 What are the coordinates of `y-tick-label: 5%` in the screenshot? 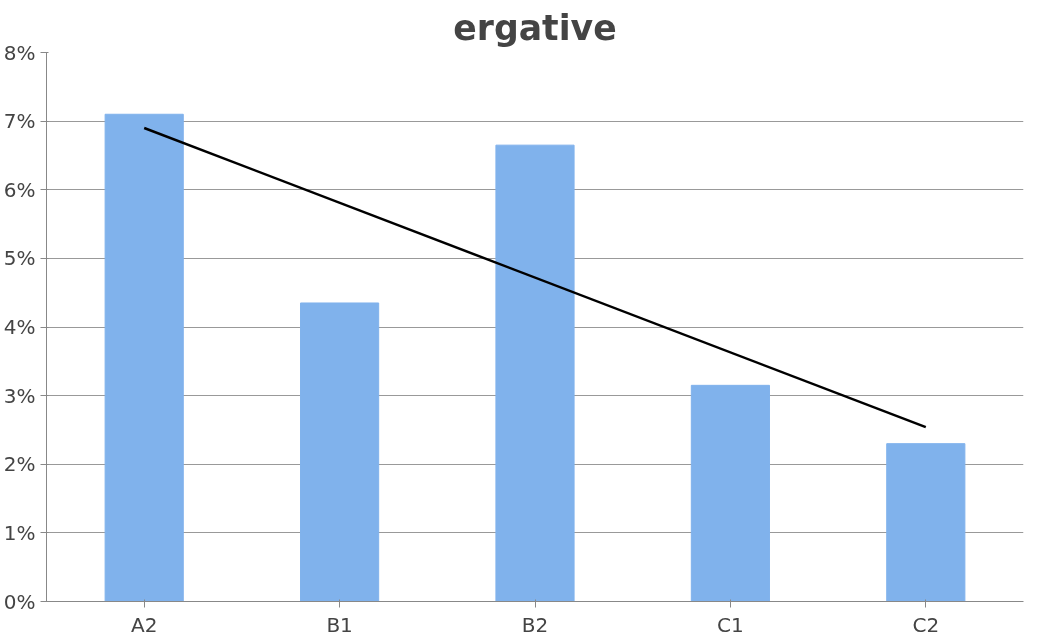 It's located at (19, 258).